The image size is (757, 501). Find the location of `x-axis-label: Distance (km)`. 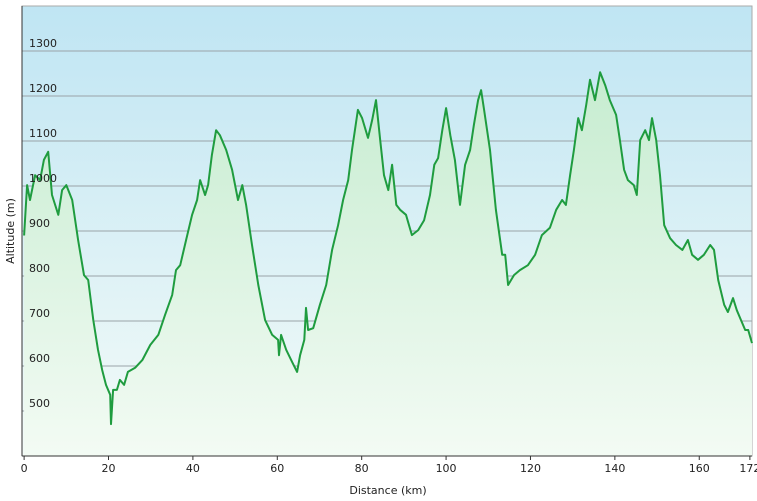

x-axis-label: Distance (km) is located at coordinates (387, 490).